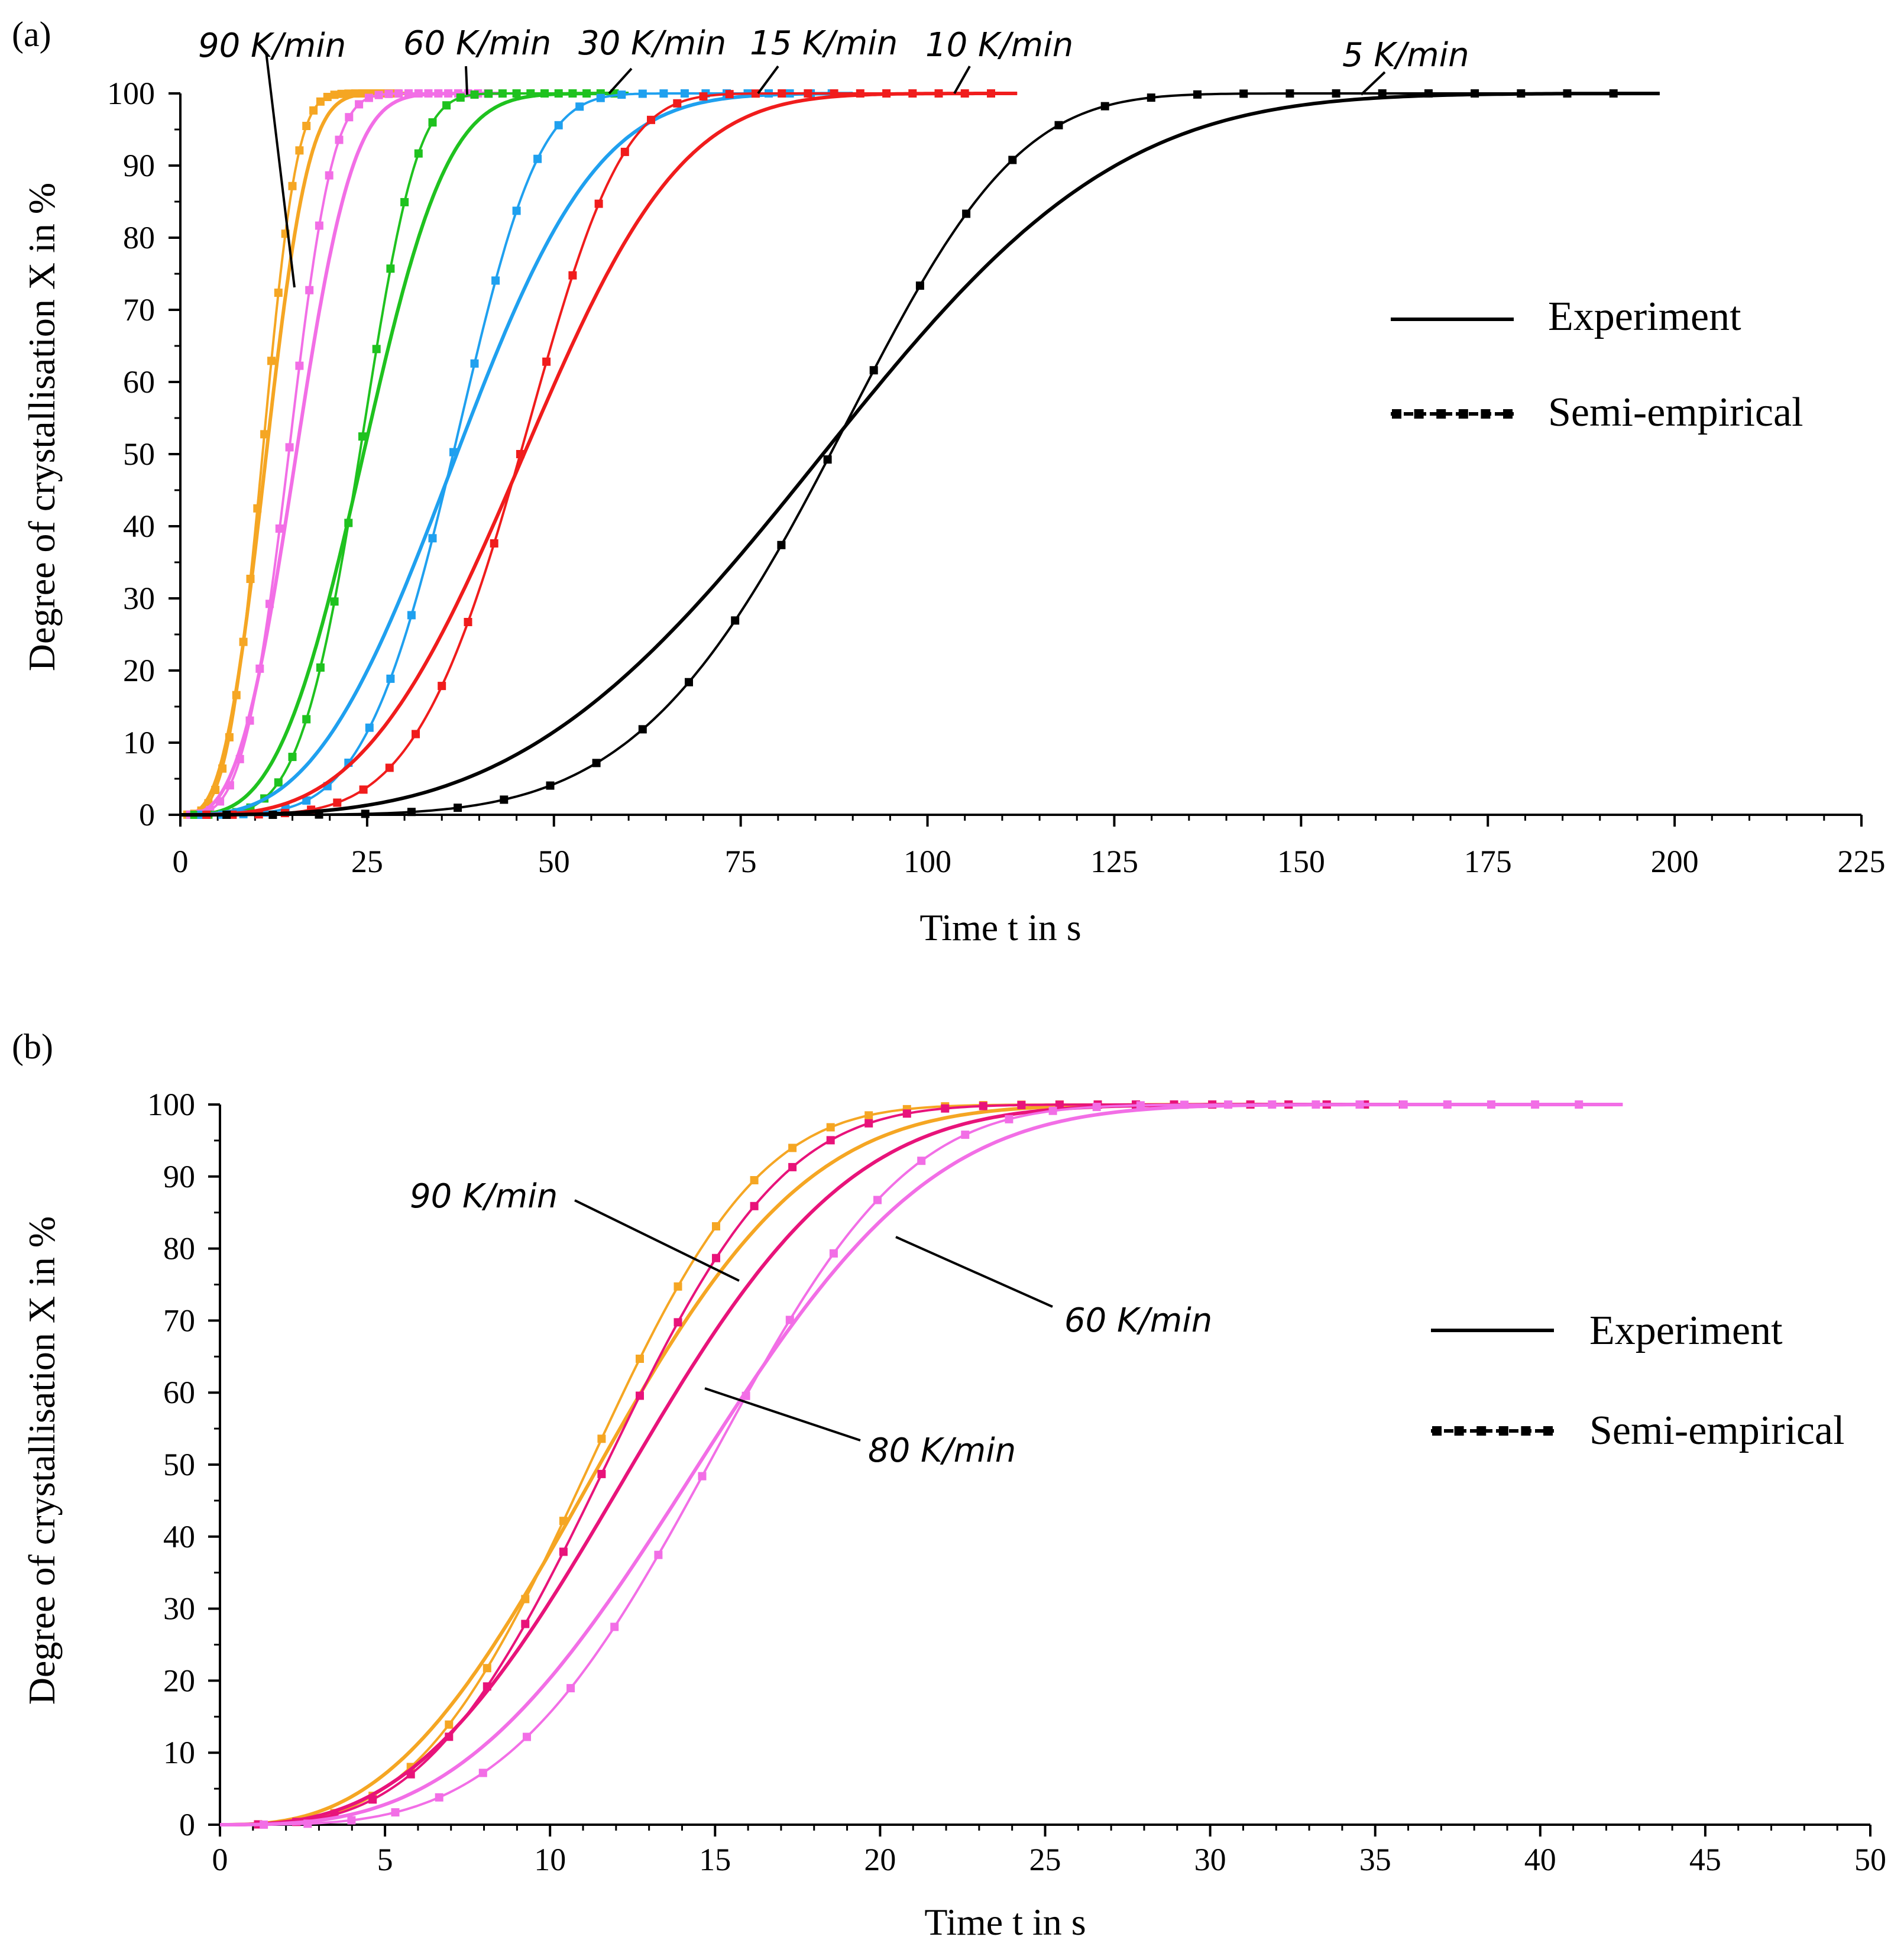 The image size is (1904, 1940). I want to click on x-tick-label: 10, so click(550, 1860).